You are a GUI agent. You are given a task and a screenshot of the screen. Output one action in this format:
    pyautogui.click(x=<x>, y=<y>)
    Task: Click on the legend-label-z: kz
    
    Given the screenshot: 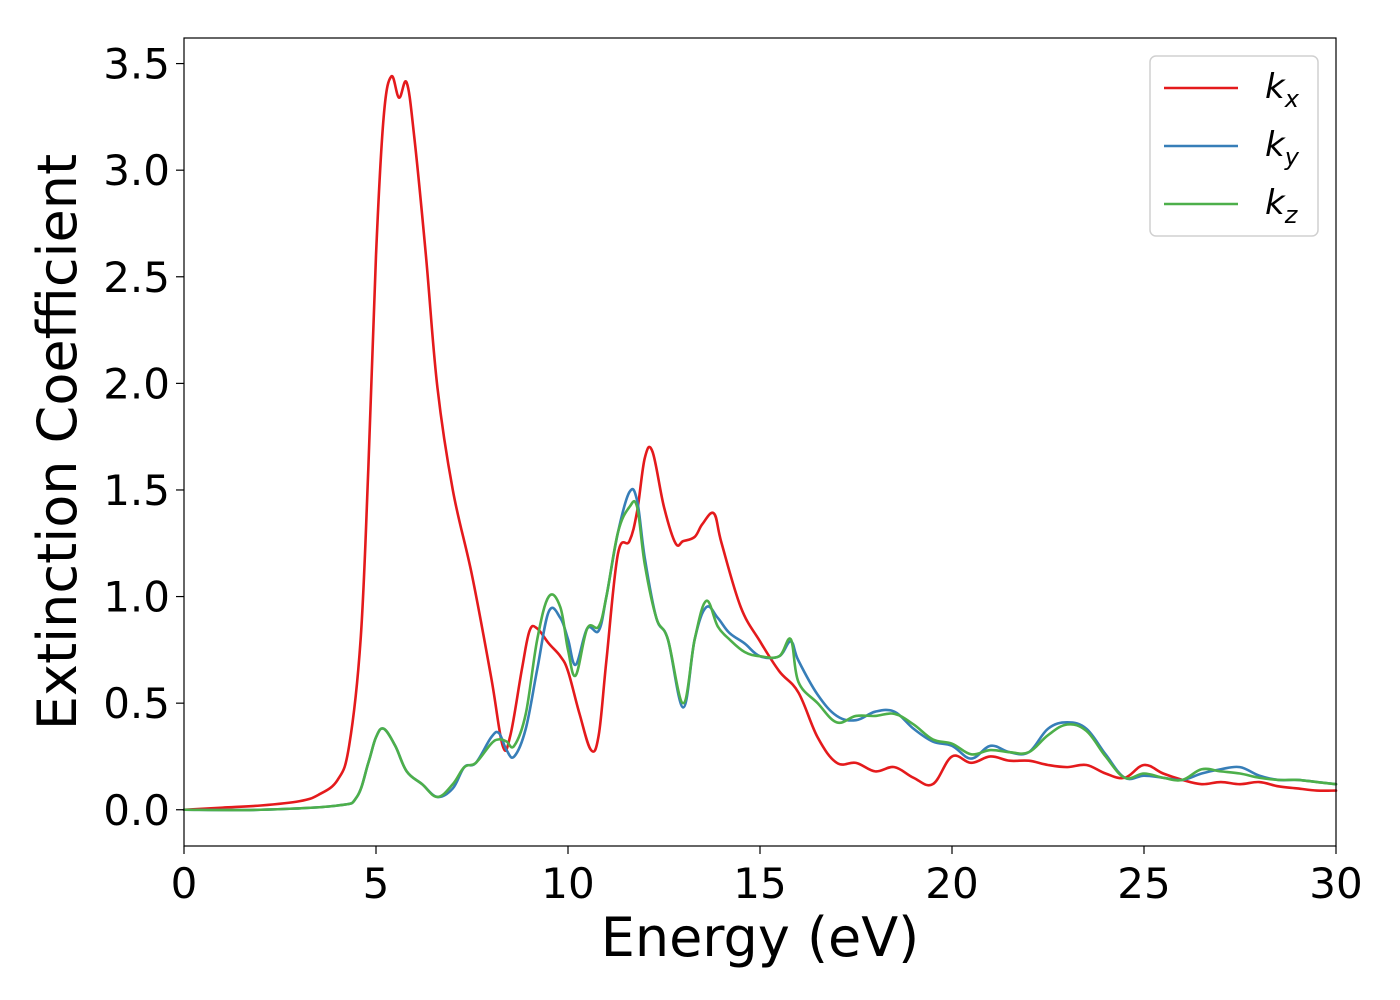 What is the action you would take?
    pyautogui.click(x=1282, y=206)
    